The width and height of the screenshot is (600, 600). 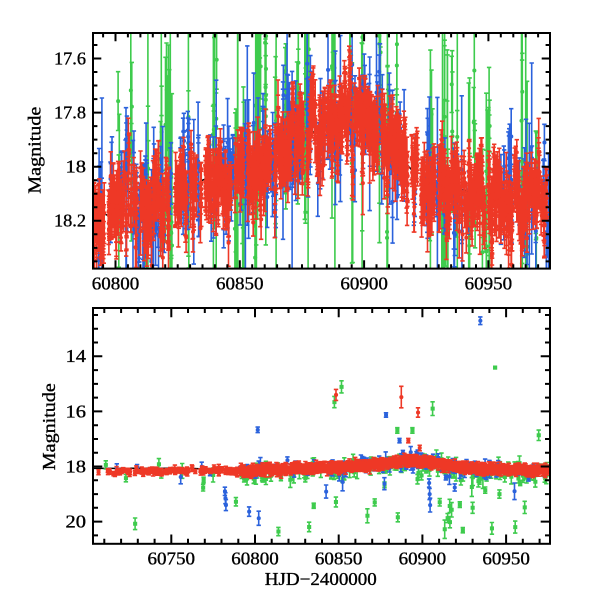 What do you see at coordinates (76, 522) in the screenshot?
I see `svg-text: 20` at bounding box center [76, 522].